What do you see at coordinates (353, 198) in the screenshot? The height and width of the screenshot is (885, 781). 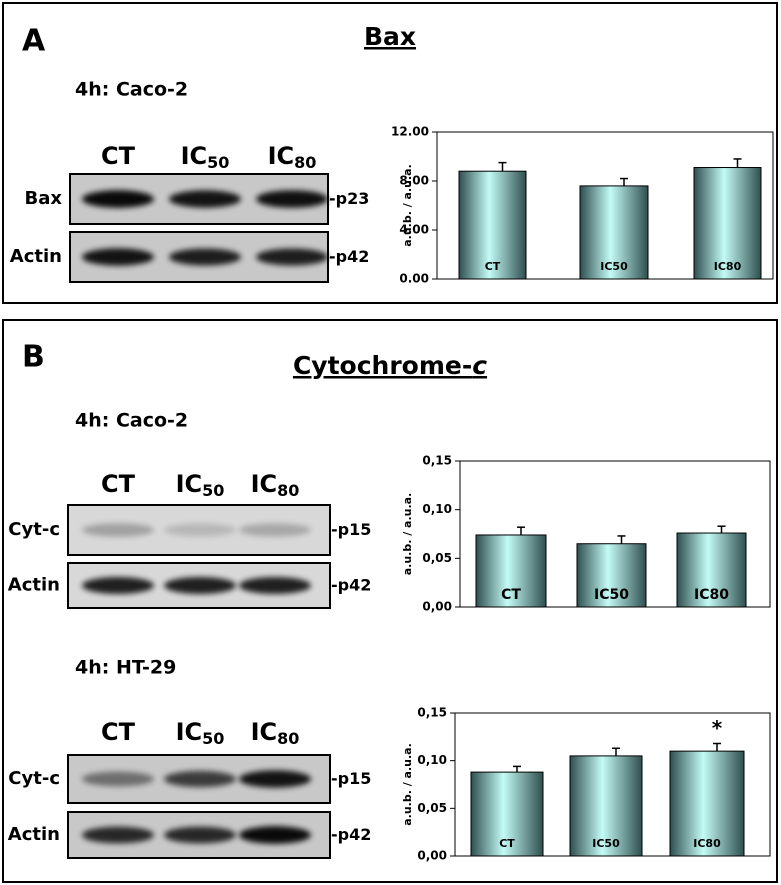 I see `weight-text: p23` at bounding box center [353, 198].